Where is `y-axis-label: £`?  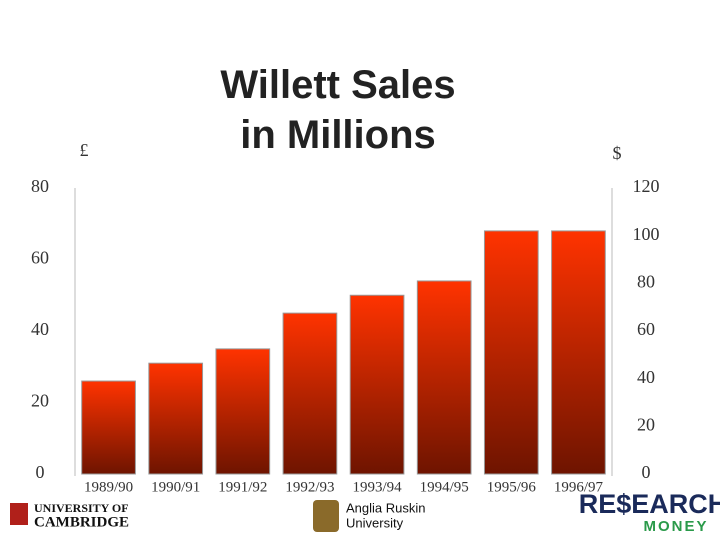 y-axis-label: £ is located at coordinates (84, 150).